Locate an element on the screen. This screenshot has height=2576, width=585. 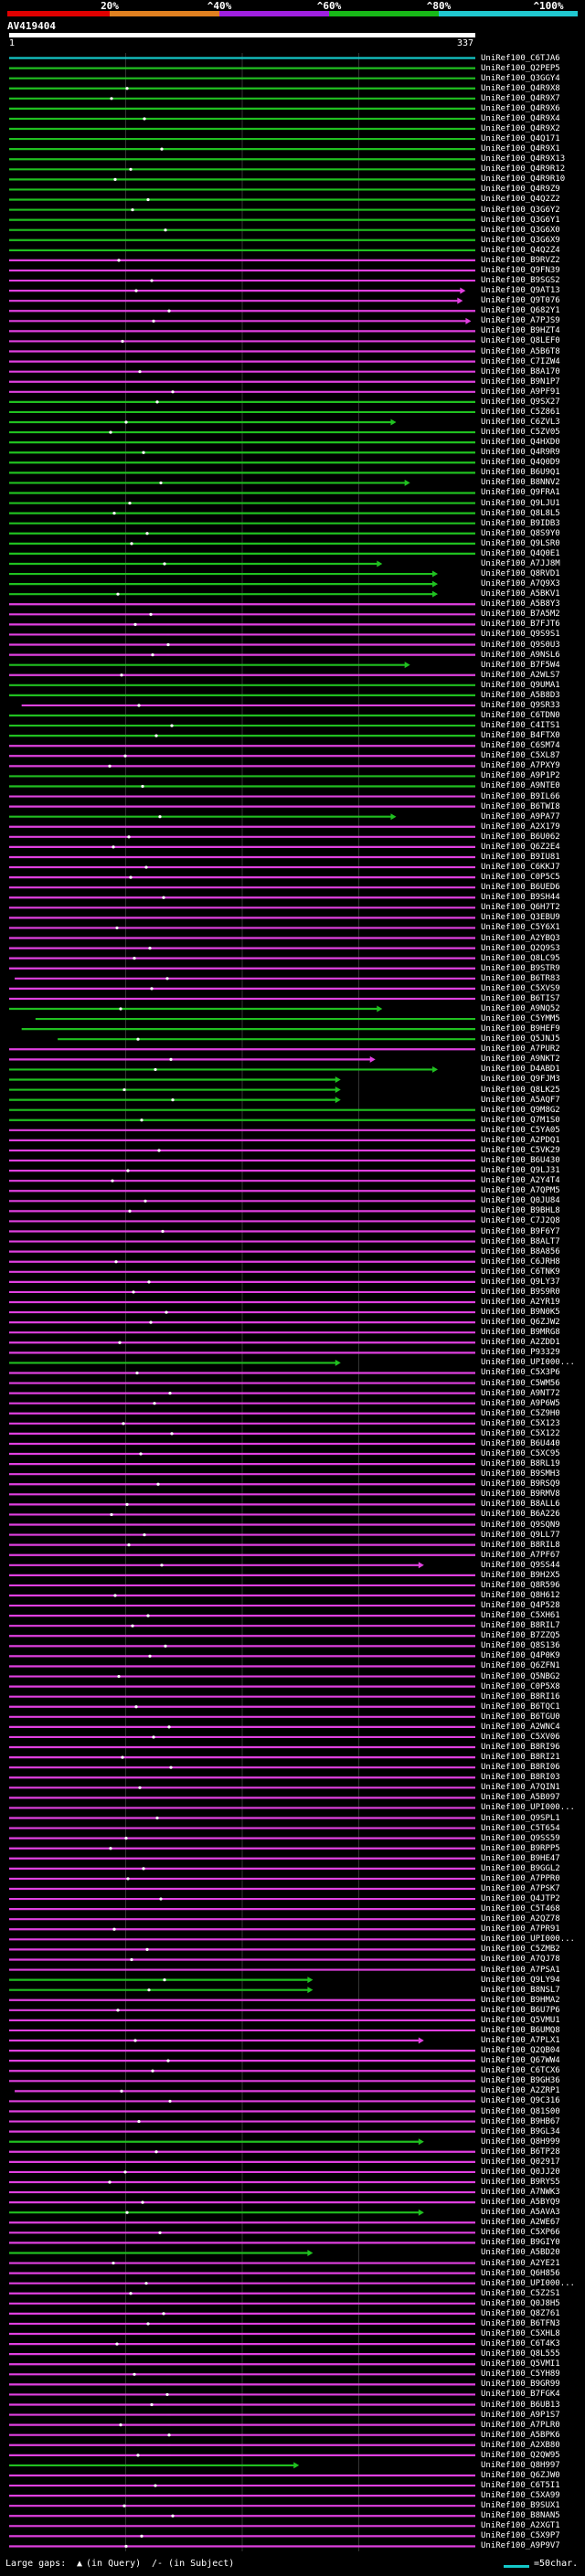
hit-label: UniRef100_B6U7P6 is located at coordinates (520, 2010).